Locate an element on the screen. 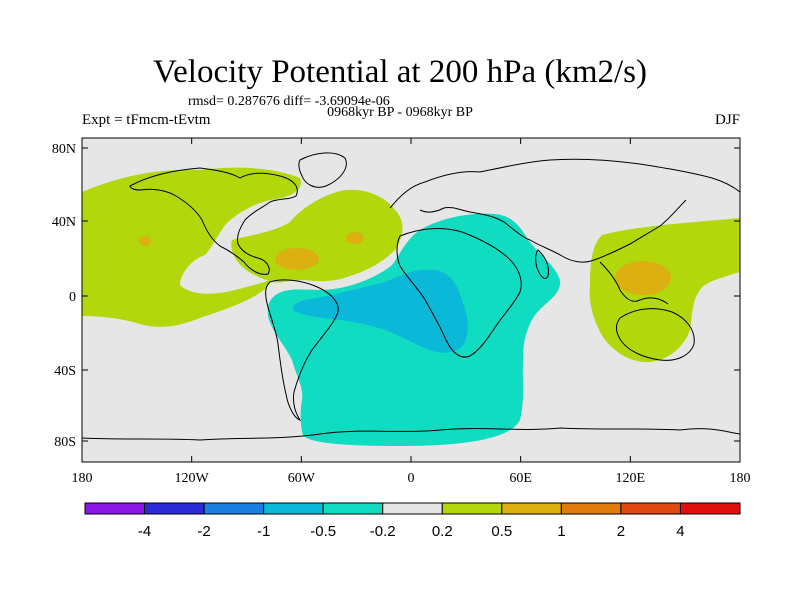 Image resolution: width=800 pixels, height=600 pixels. coast-europe-asia is located at coordinates (564, 210).